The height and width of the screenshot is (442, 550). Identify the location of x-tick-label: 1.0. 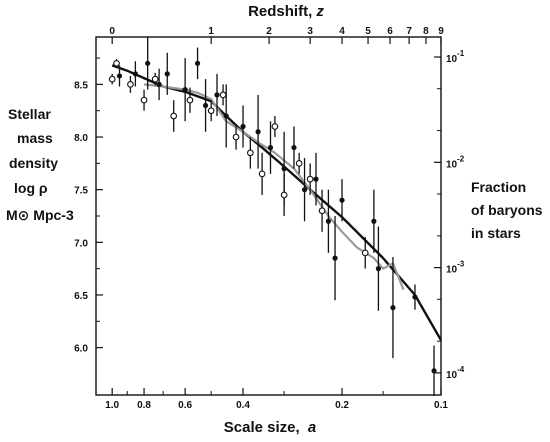
(112, 405).